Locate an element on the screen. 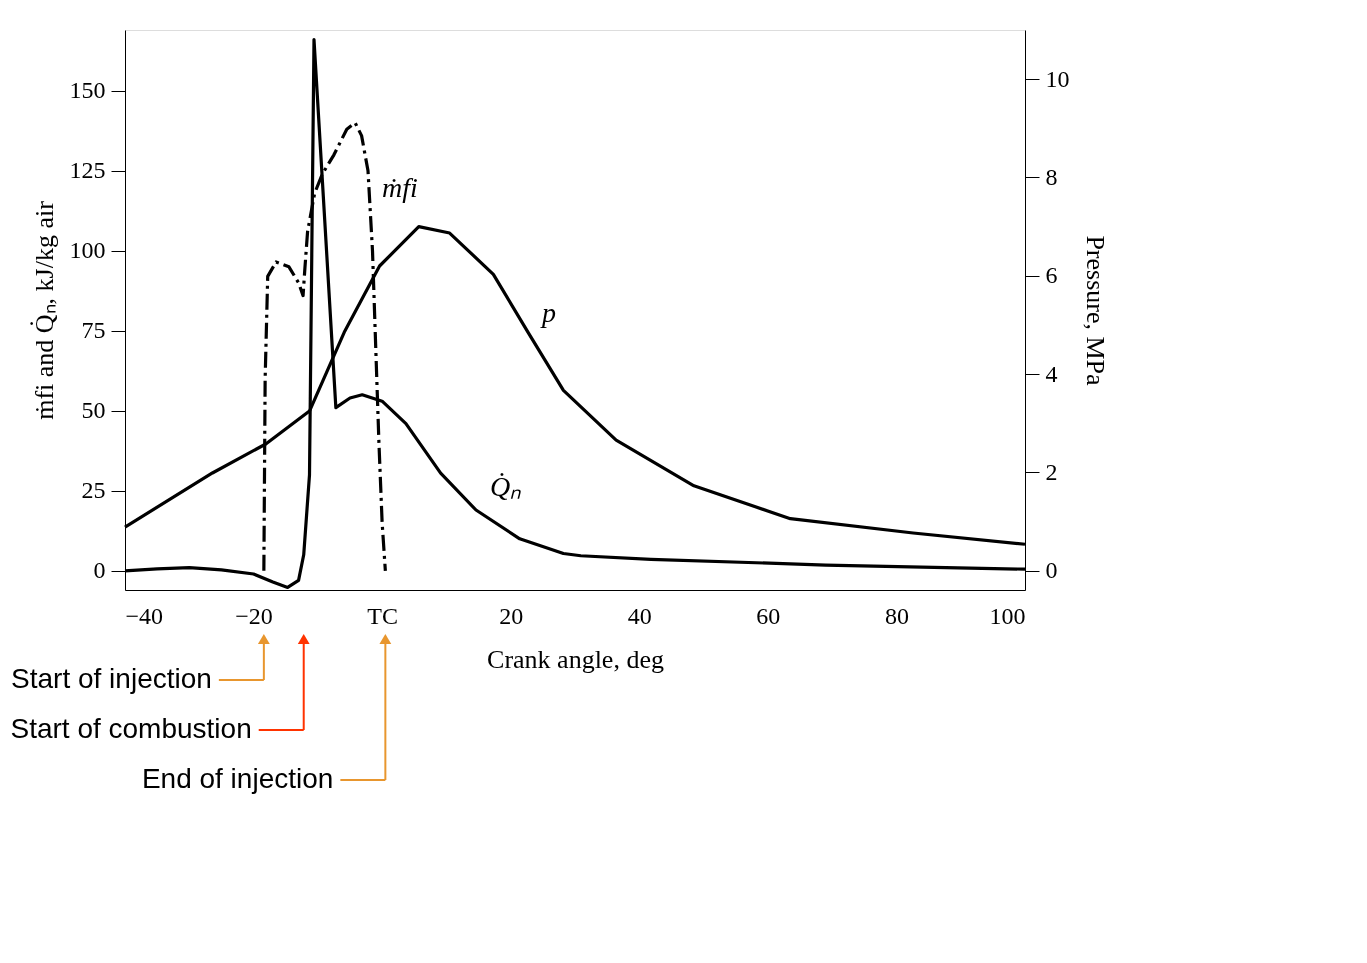 The image size is (1367, 963). text: Start of combustion is located at coordinates (131, 728).